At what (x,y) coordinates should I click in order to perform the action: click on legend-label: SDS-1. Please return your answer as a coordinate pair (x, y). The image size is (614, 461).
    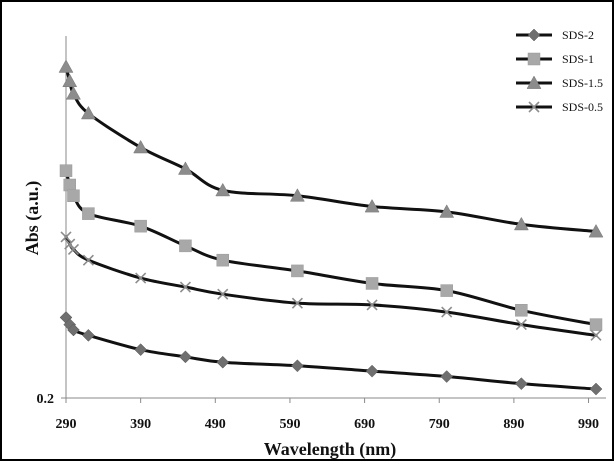
    Looking at the image, I should click on (578, 59).